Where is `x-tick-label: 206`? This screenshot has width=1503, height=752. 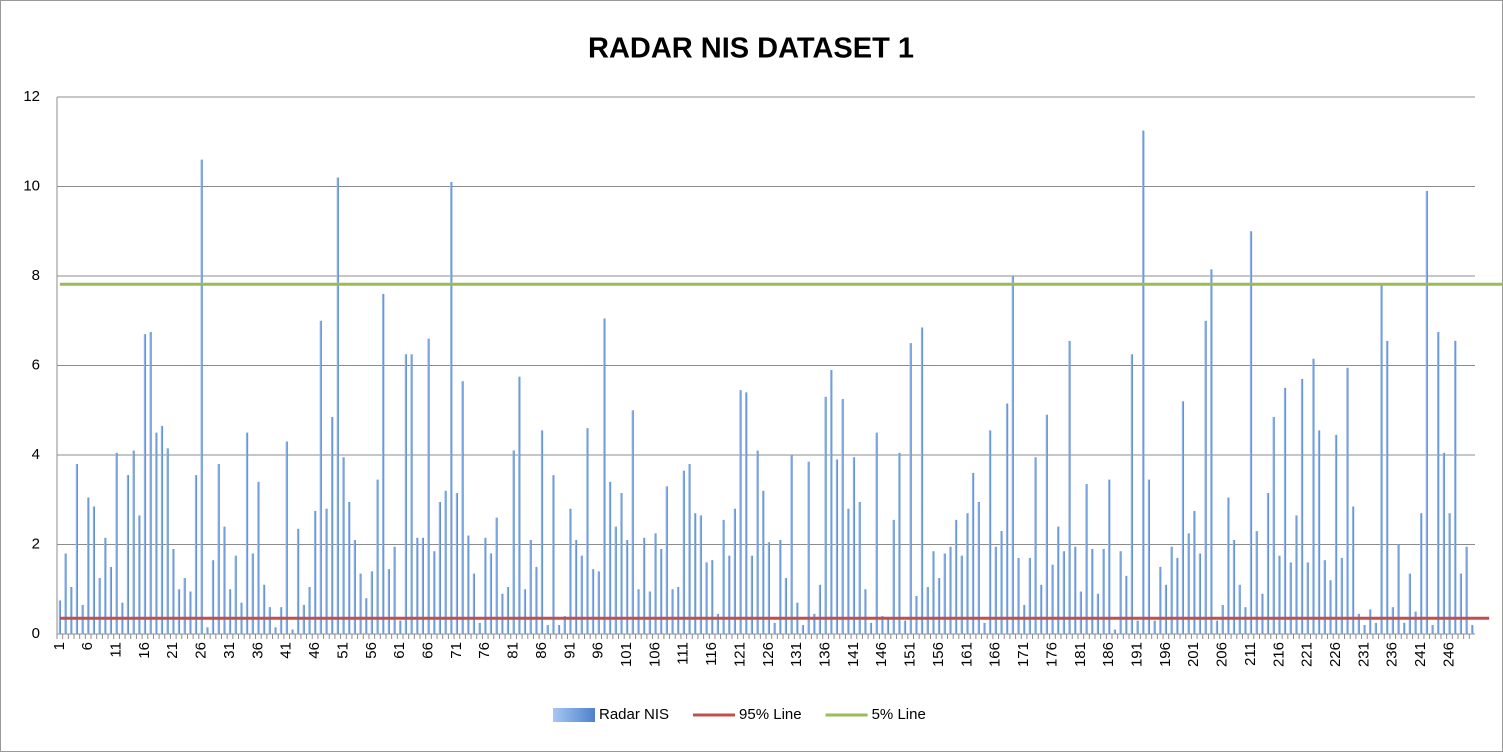
x-tick-label: 206 is located at coordinates (1222, 654).